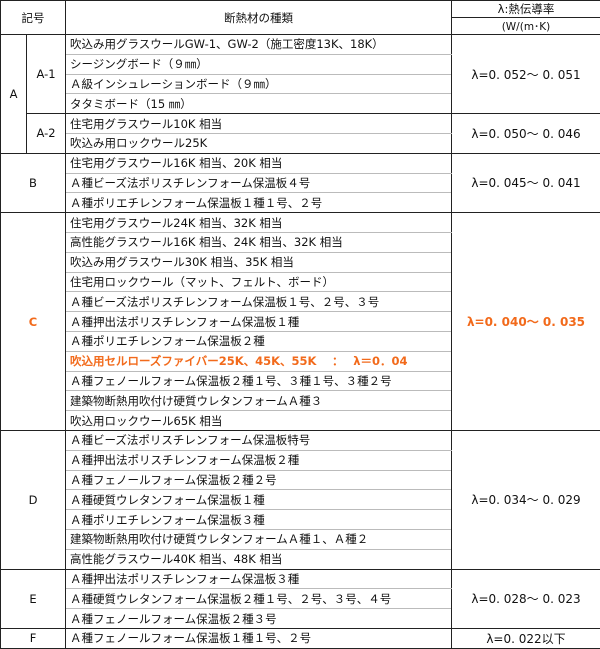 This screenshot has height=649, width=600. What do you see at coordinates (259, 619) in the screenshot?
I see `material-cell: Ａ種フェノールフォーム保温板２種３号` at bounding box center [259, 619].